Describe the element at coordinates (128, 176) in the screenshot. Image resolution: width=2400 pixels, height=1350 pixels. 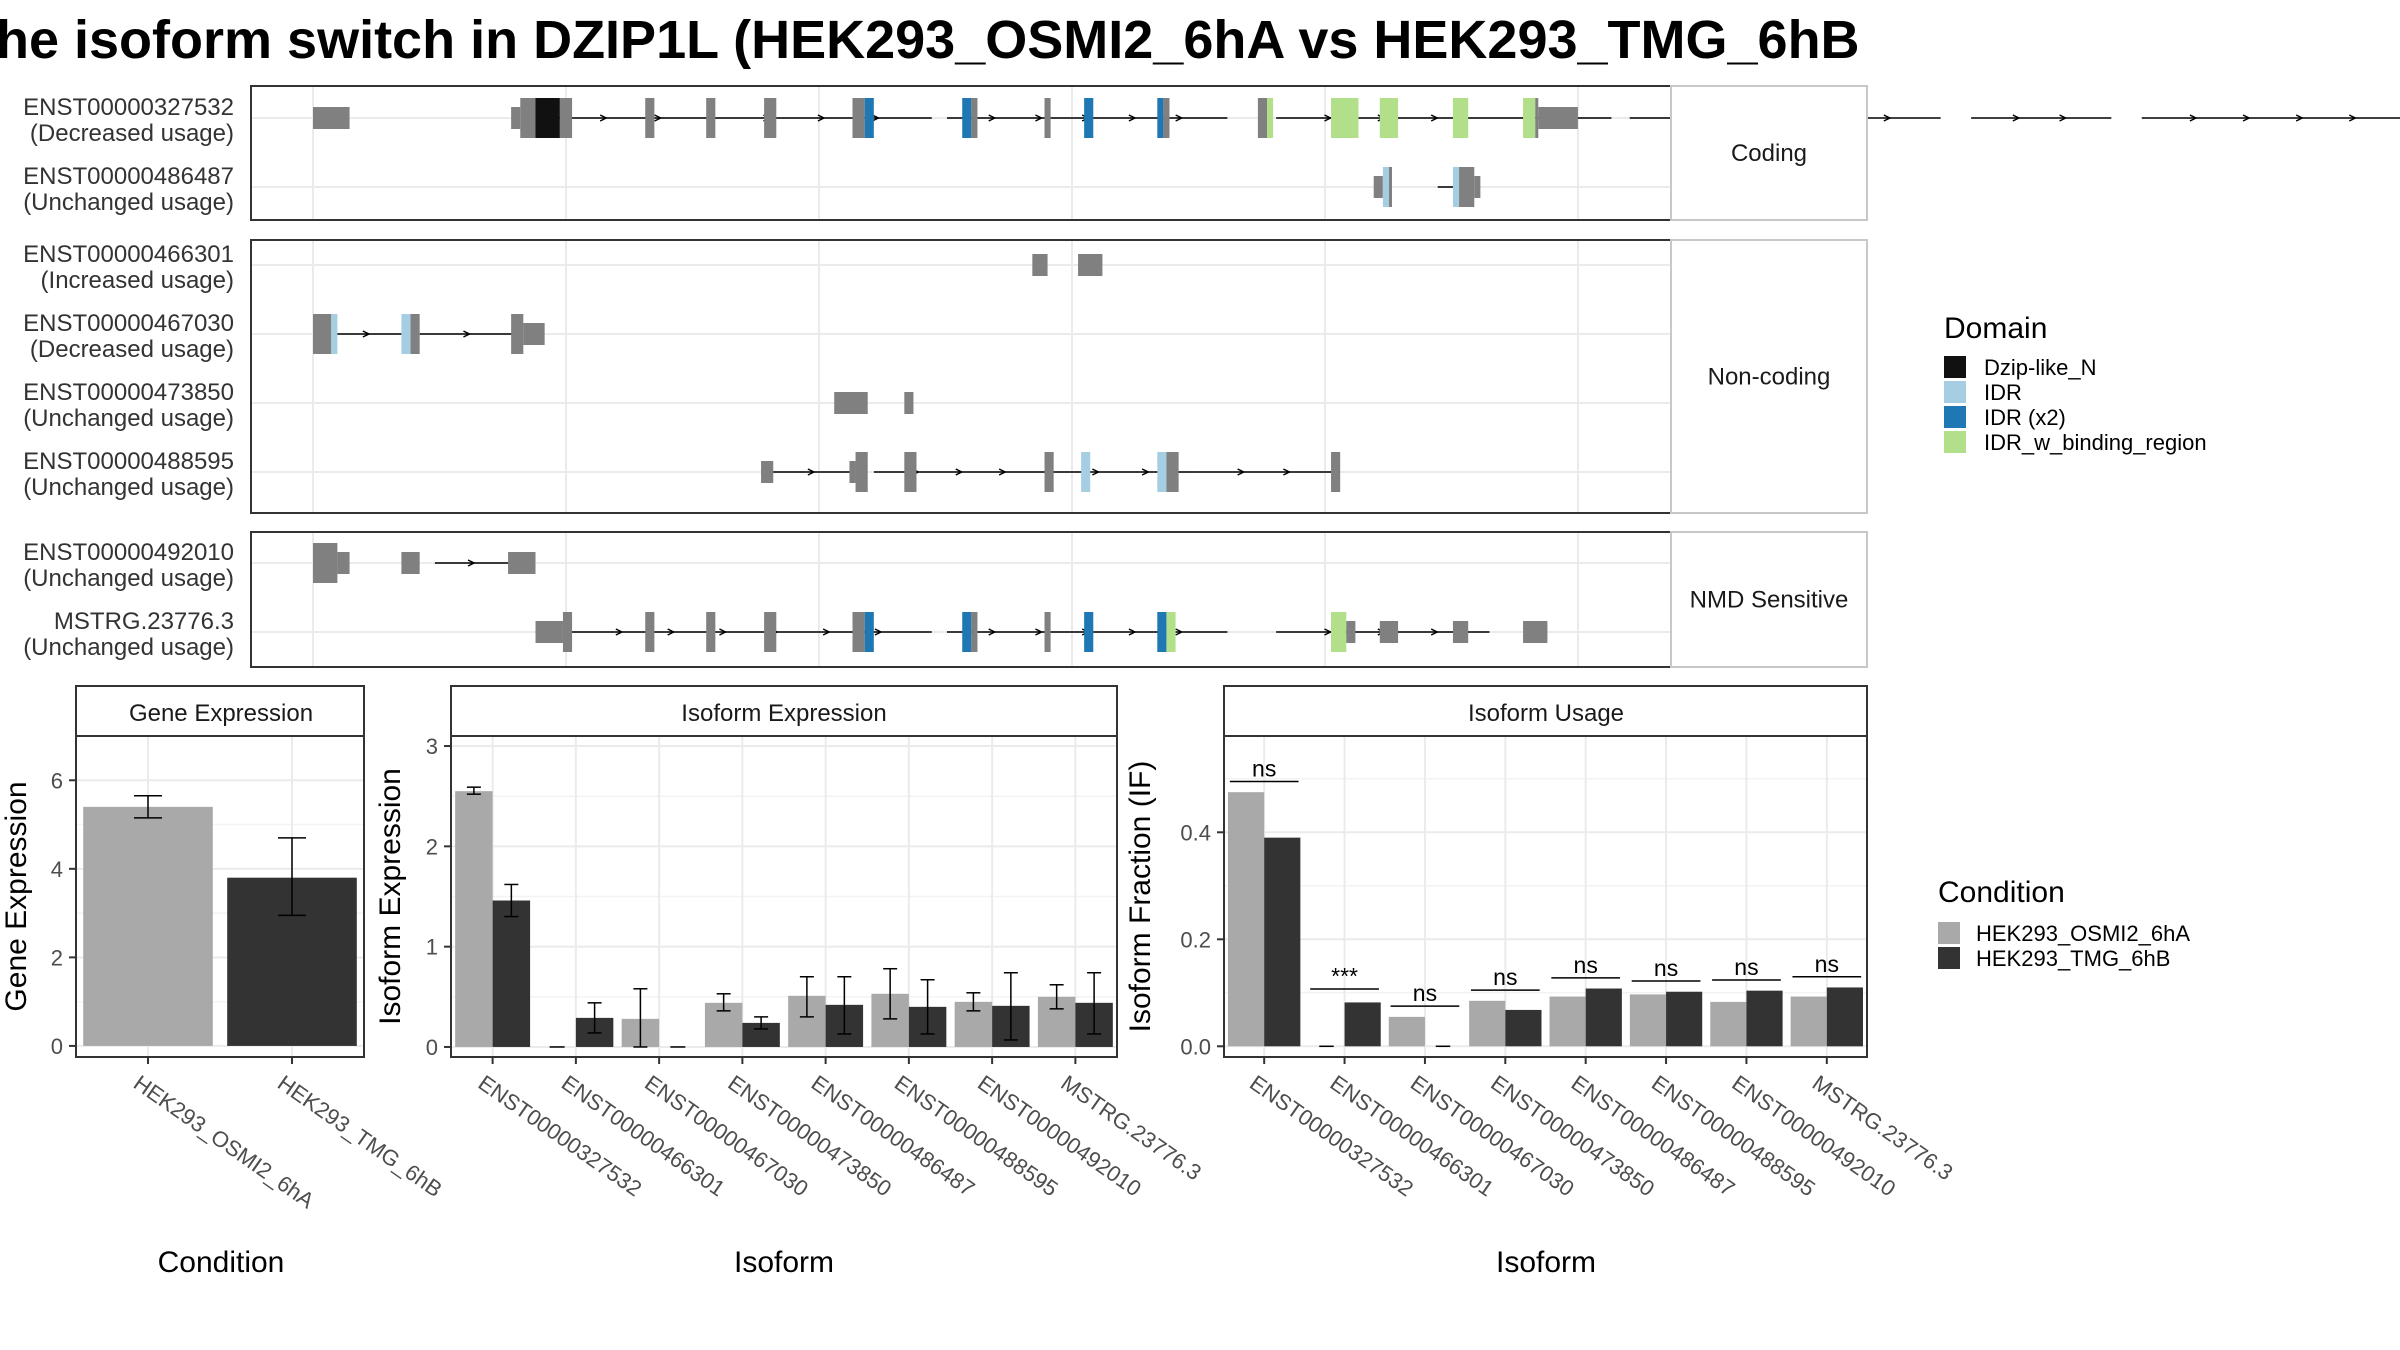
I see `transcript-id-label: ENST00000486487` at that location.